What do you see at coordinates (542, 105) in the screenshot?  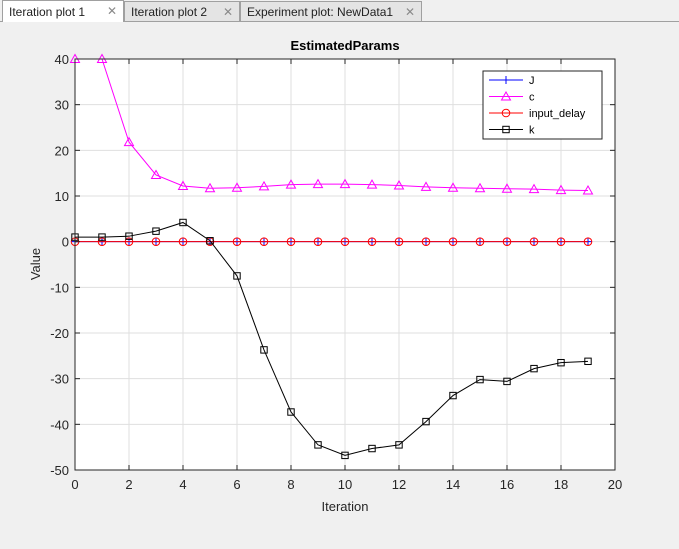 I see `legend-box` at bounding box center [542, 105].